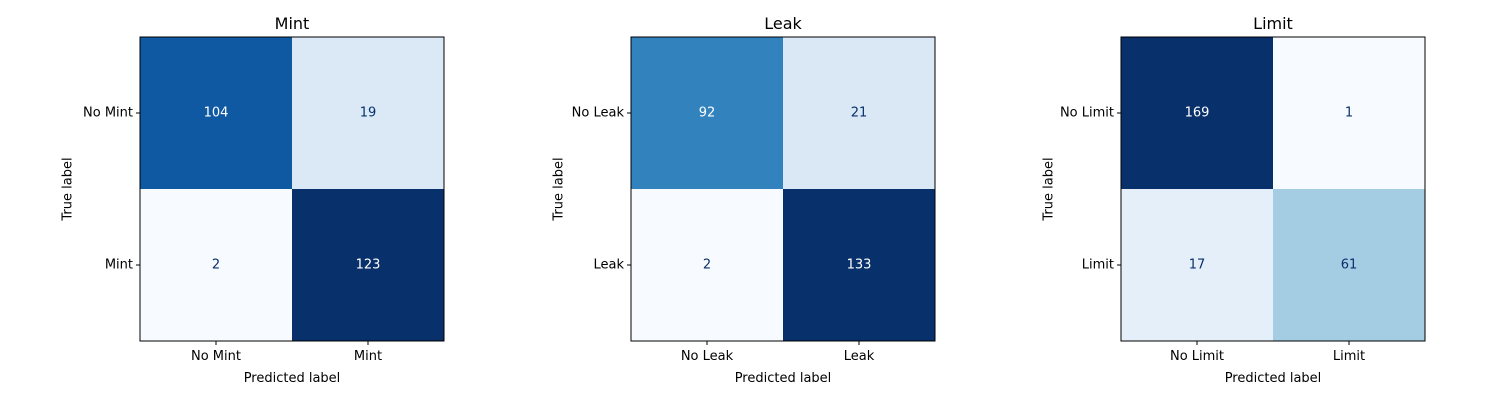 The height and width of the screenshot is (400, 1500). I want to click on panel-2-y-tick-label: Leak, so click(608, 265).